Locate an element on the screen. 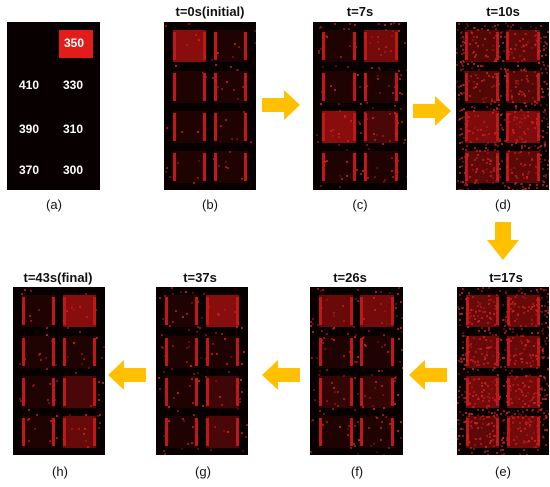  arrow-right-icon is located at coordinates (432, 111).